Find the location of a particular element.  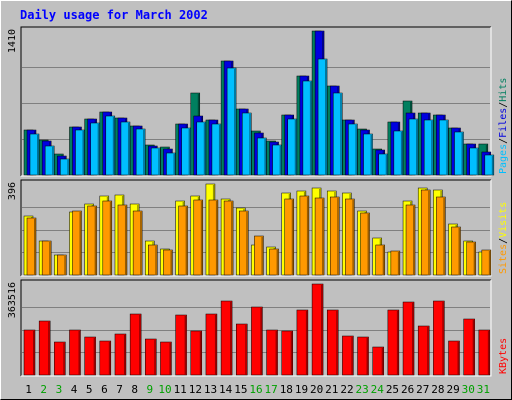

day-label-26: 26 is located at coordinates (407, 389).